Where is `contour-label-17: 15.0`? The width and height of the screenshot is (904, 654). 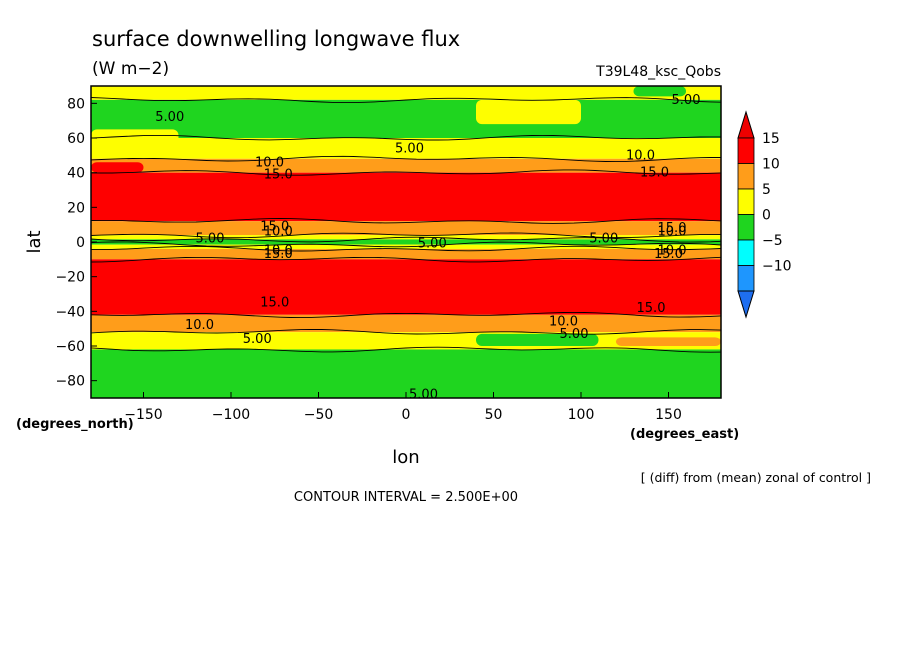
contour-label-17: 15.0 is located at coordinates (668, 254).